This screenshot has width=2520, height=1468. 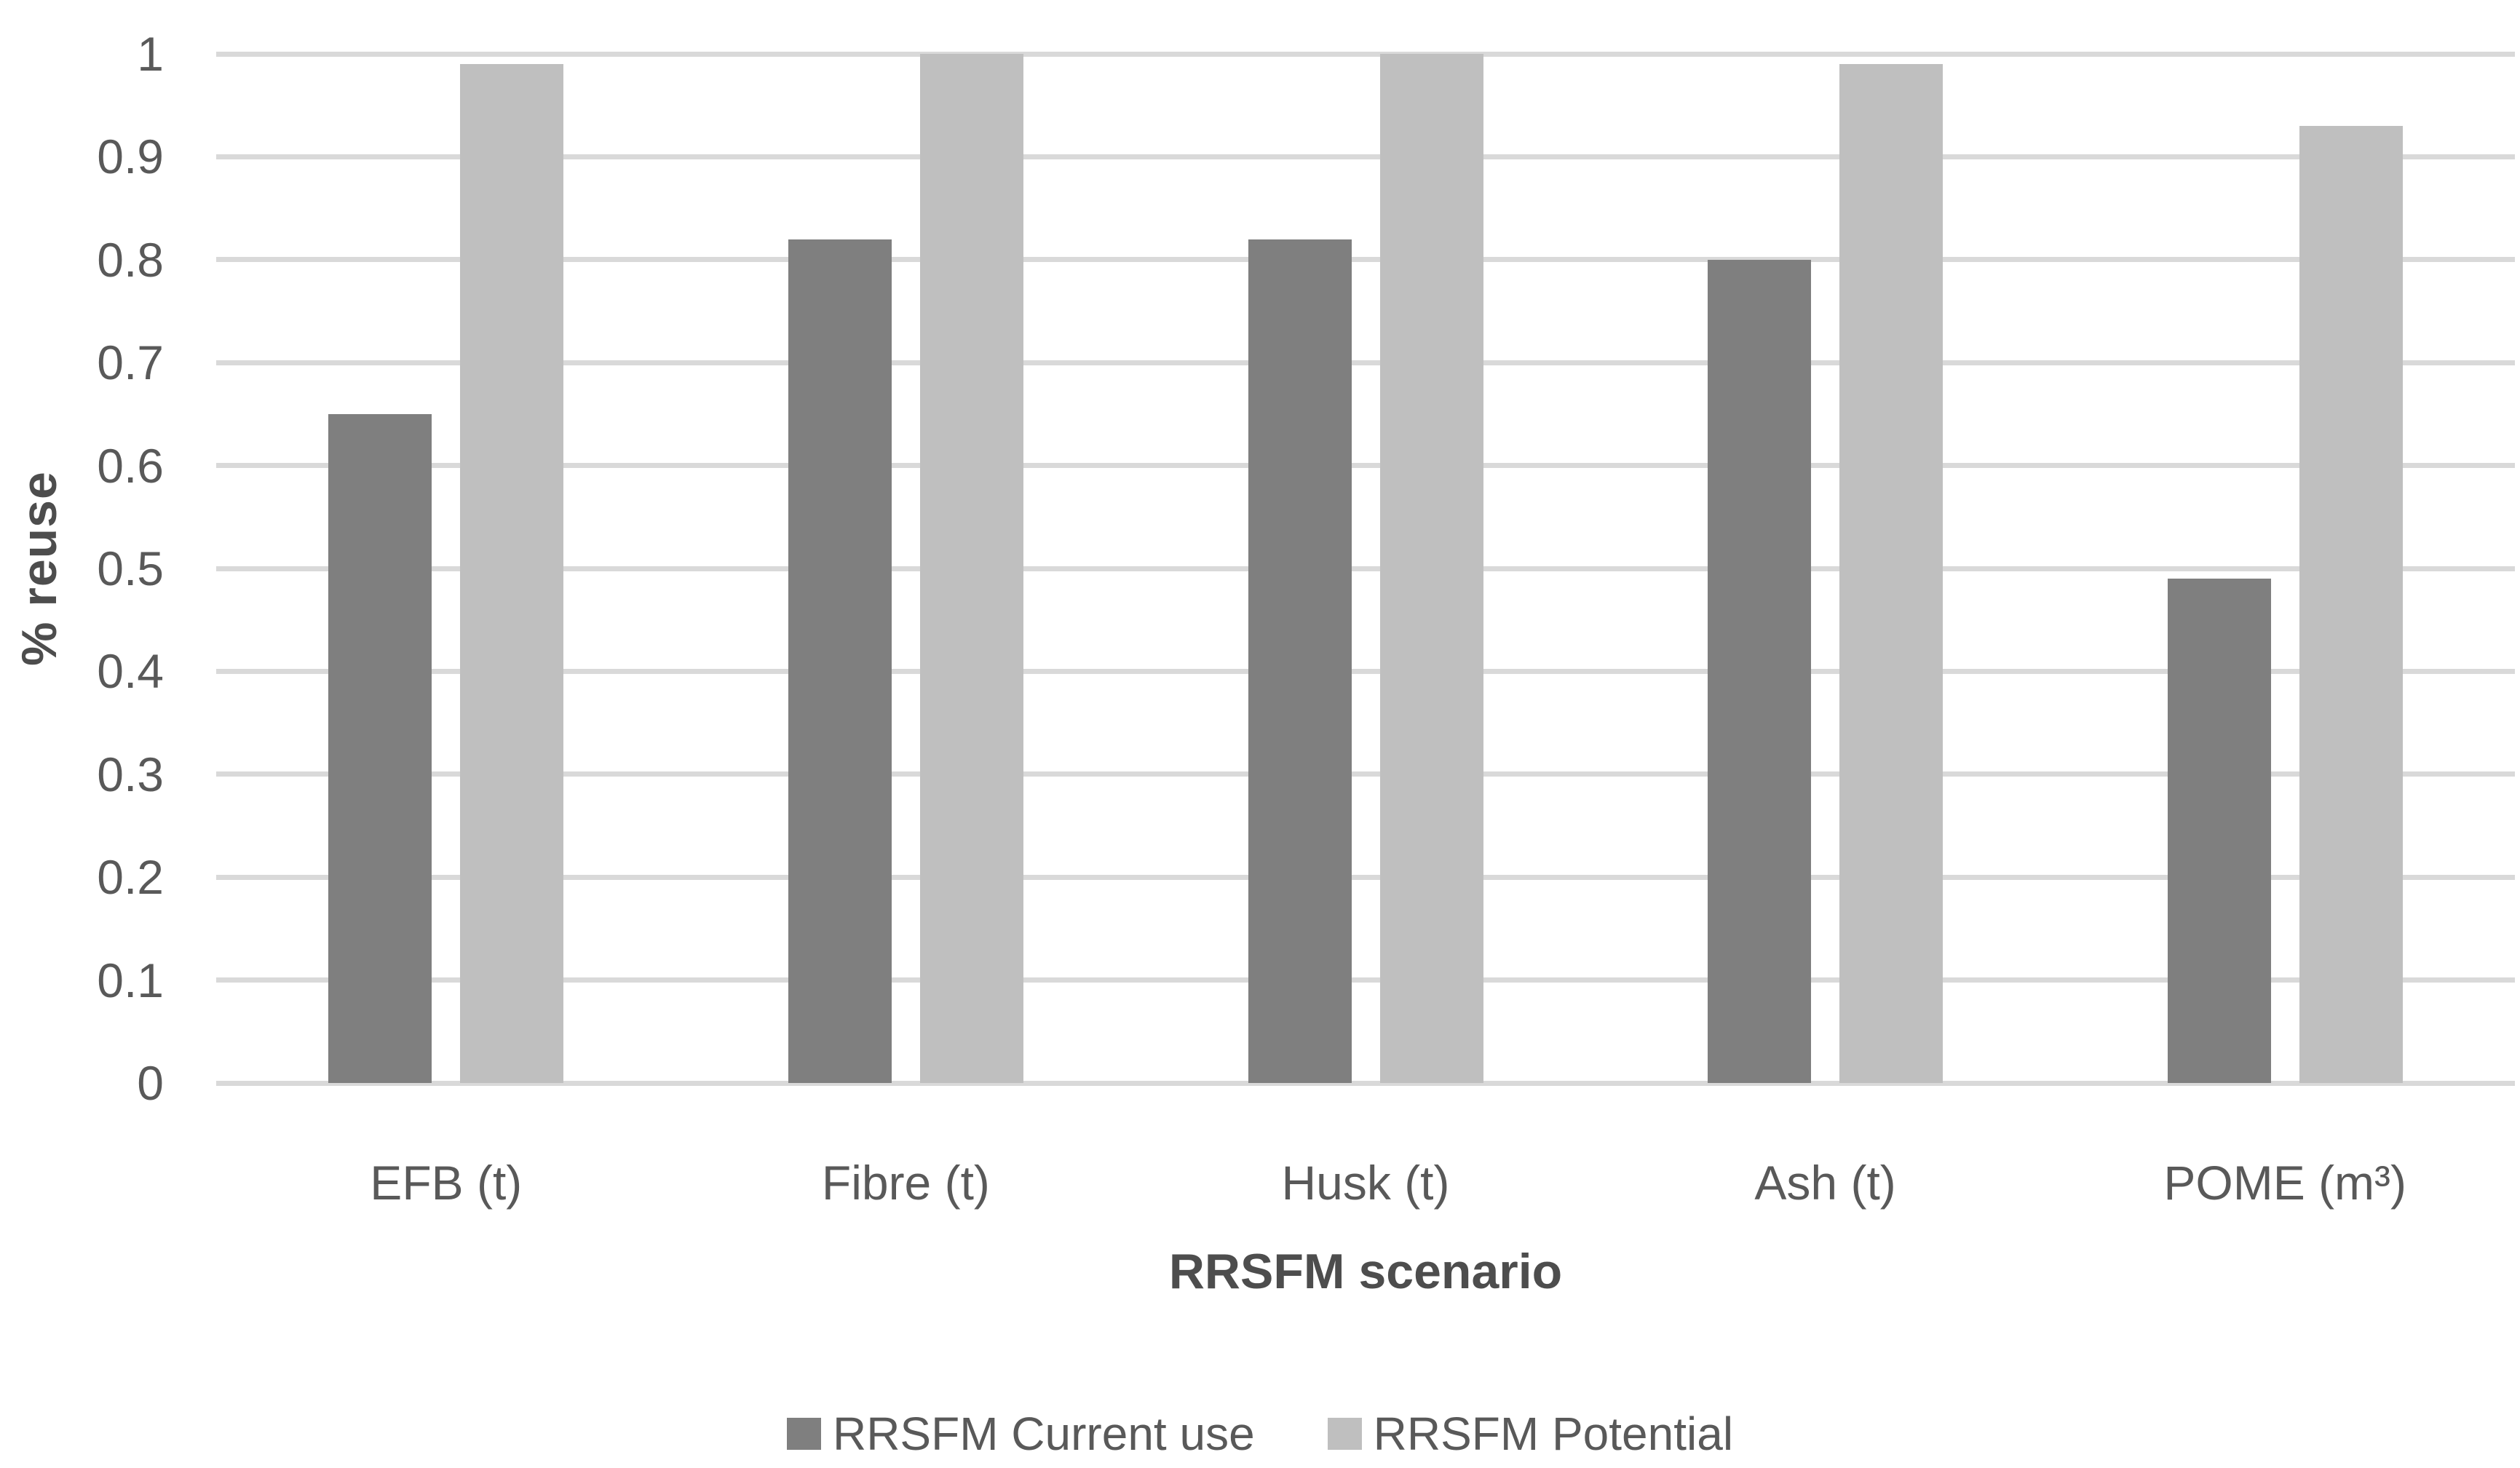 I want to click on gridline-0.1, so click(x=1365, y=980).